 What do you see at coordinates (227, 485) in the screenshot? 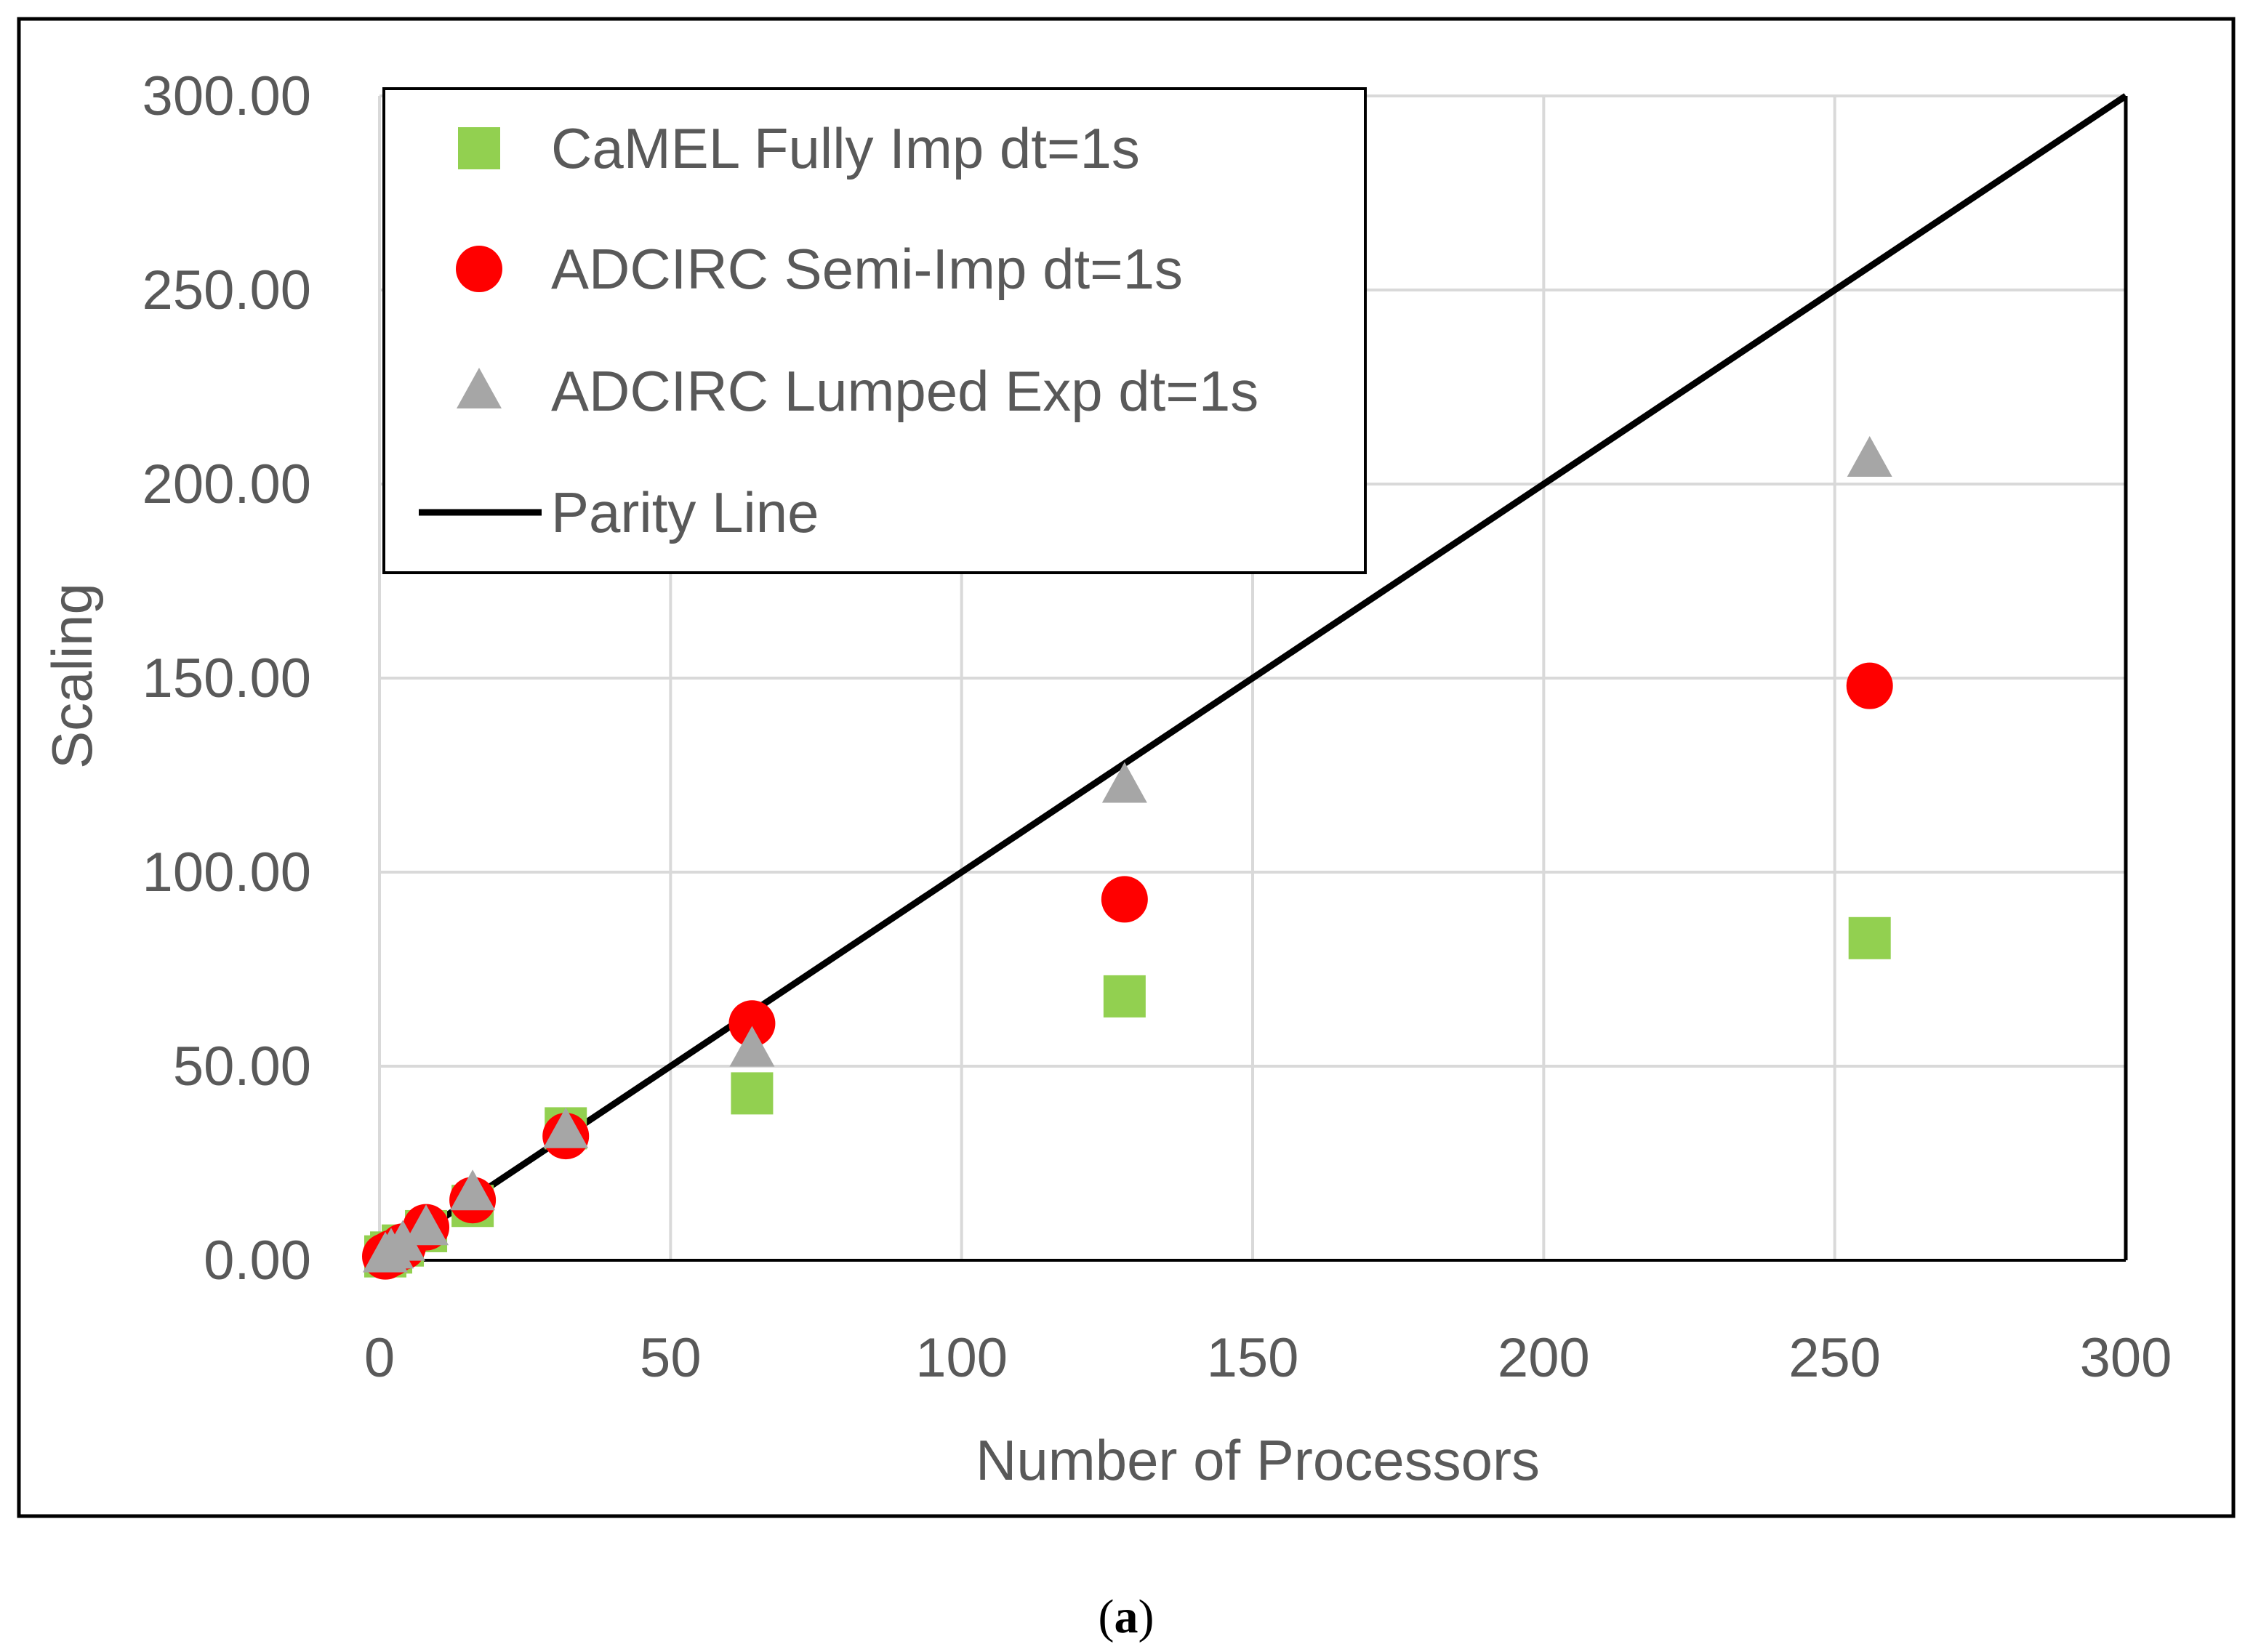
I see `y-tick-label: 200.00` at bounding box center [227, 485].